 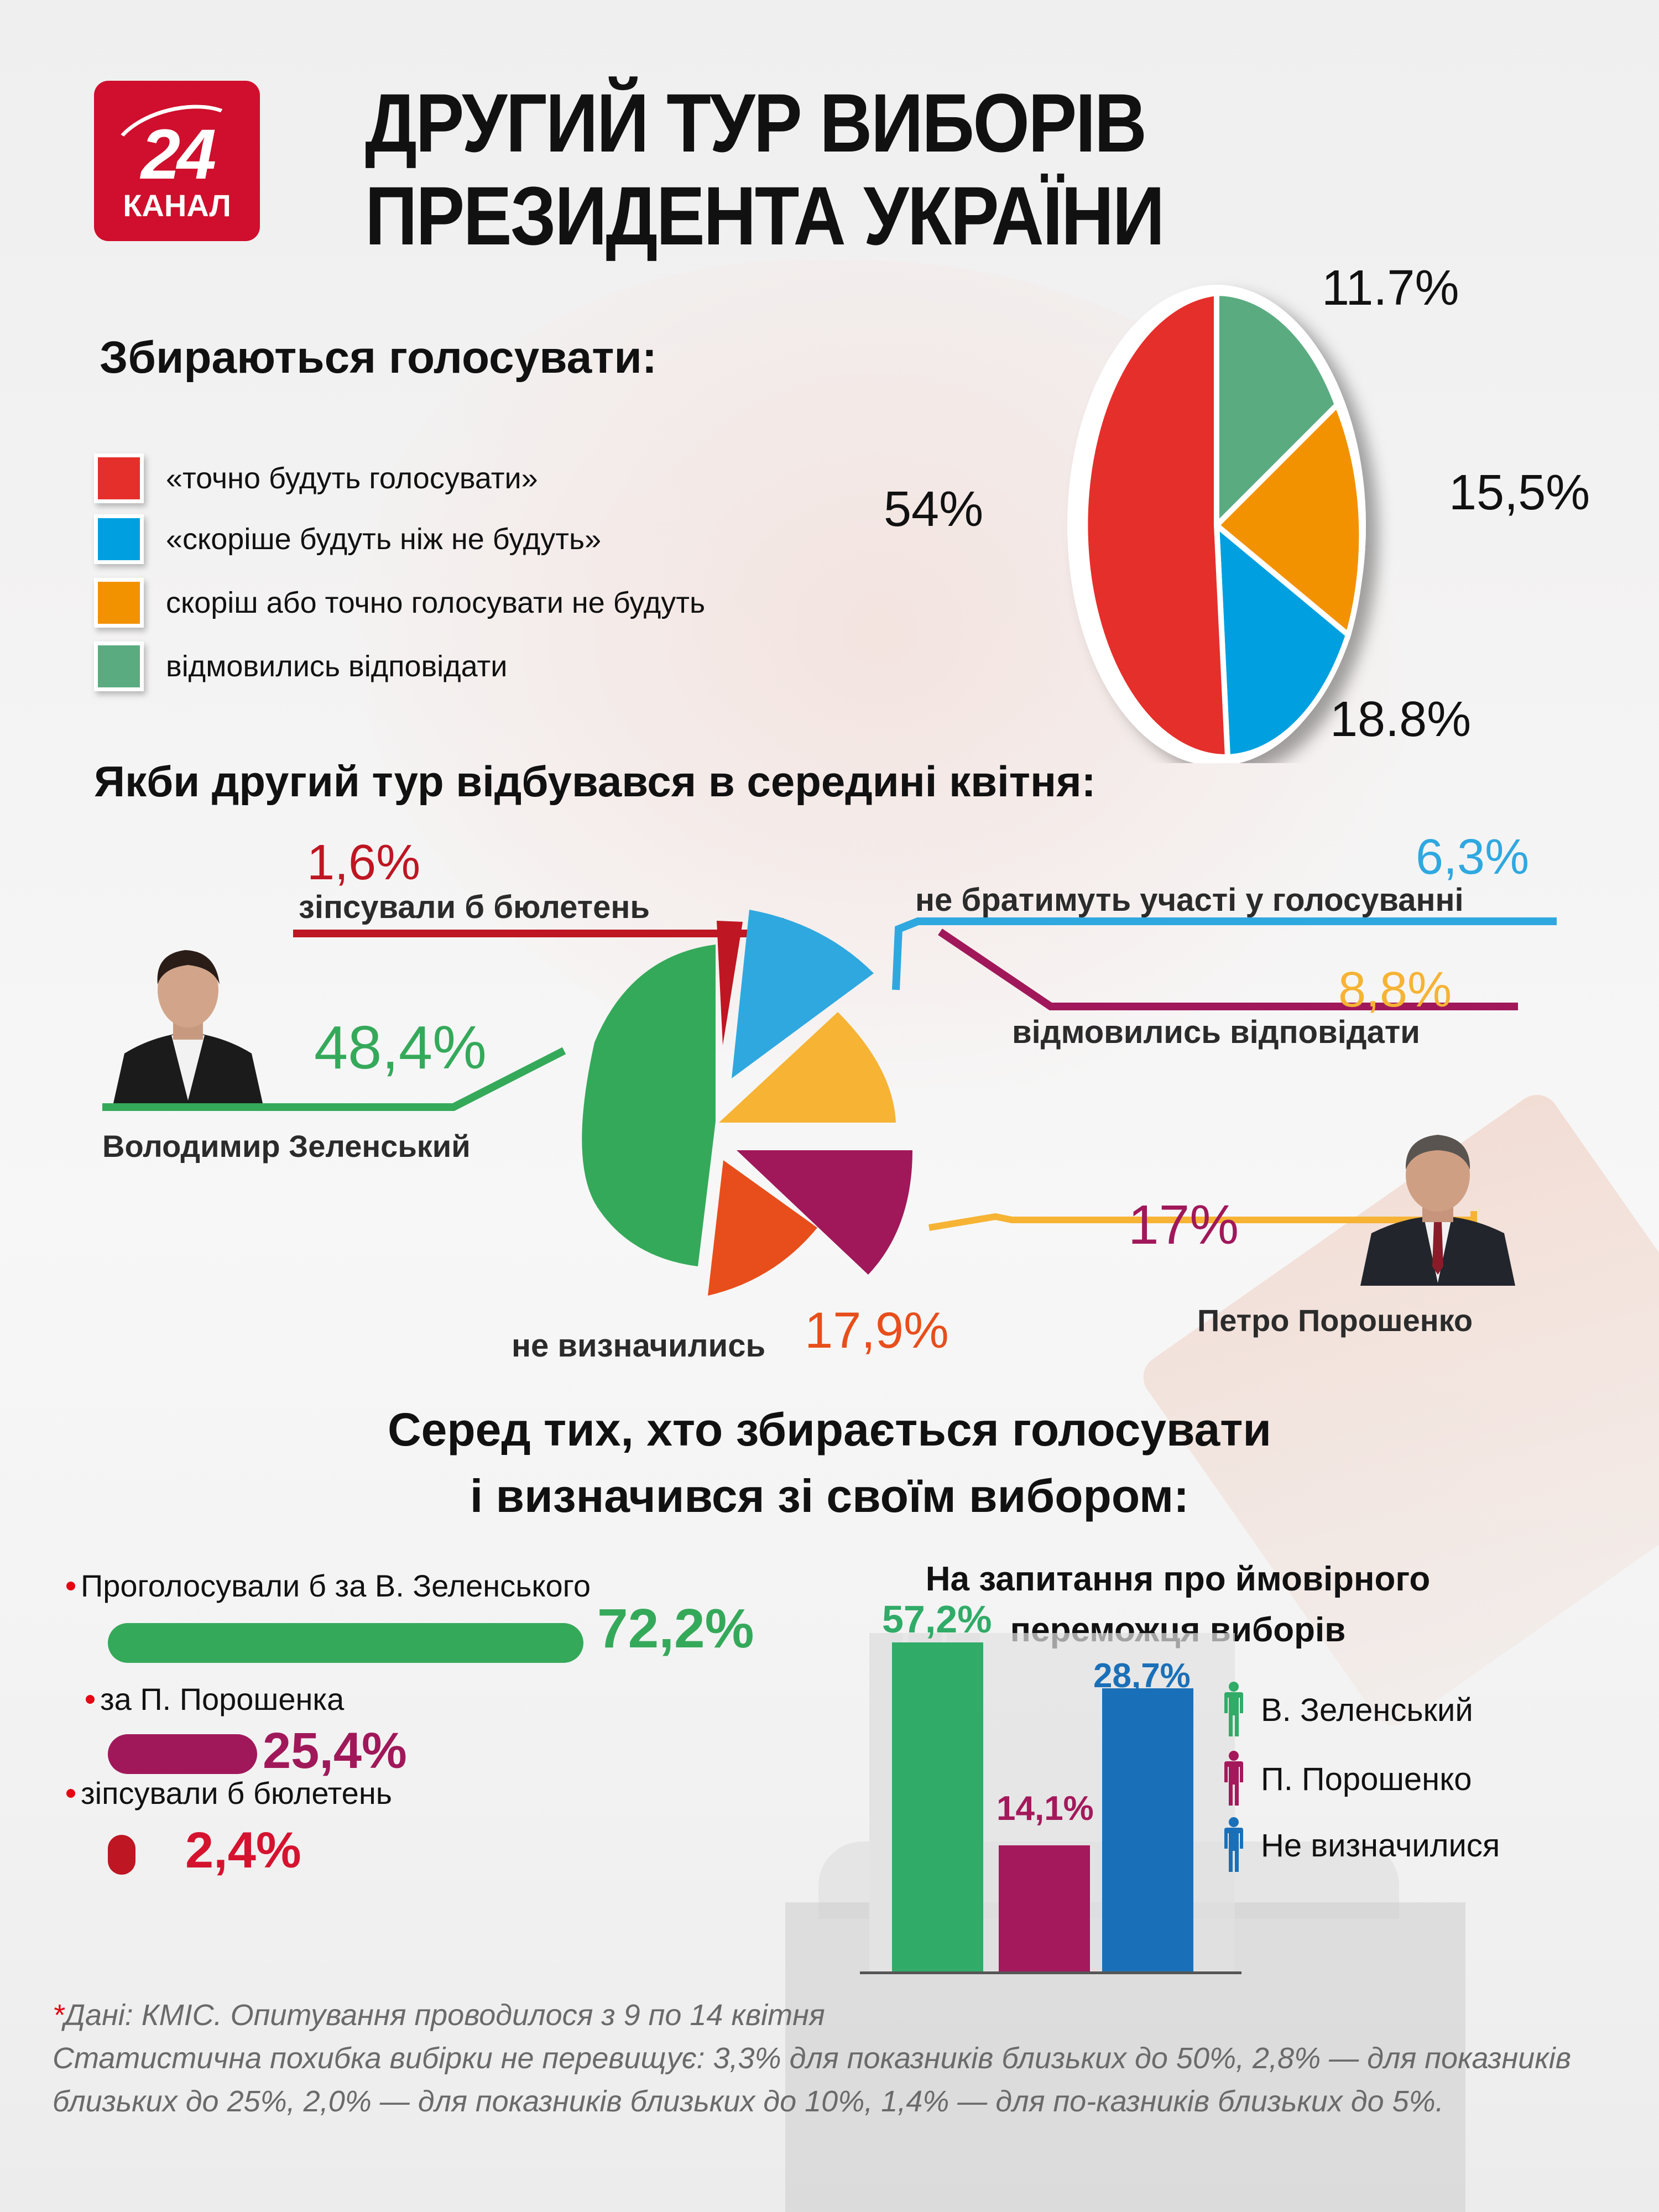 What do you see at coordinates (1178, 1579) in the screenshot?
I see `winner-chart-title-line-1: На запитання про ймовірного` at bounding box center [1178, 1579].